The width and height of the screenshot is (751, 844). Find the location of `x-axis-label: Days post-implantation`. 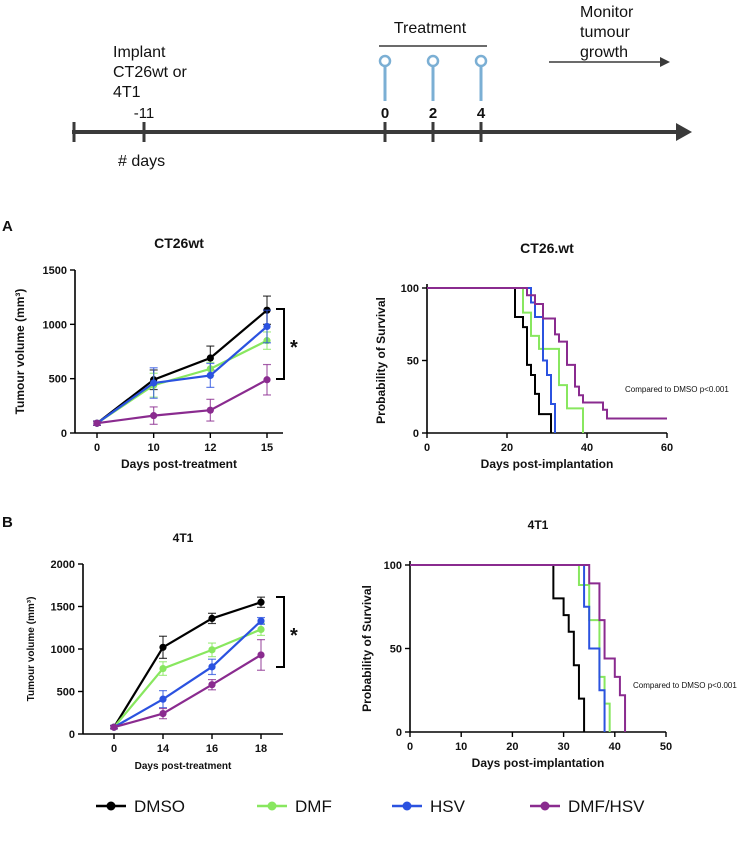

x-axis-label: Days post-implantation is located at coordinates (538, 763).